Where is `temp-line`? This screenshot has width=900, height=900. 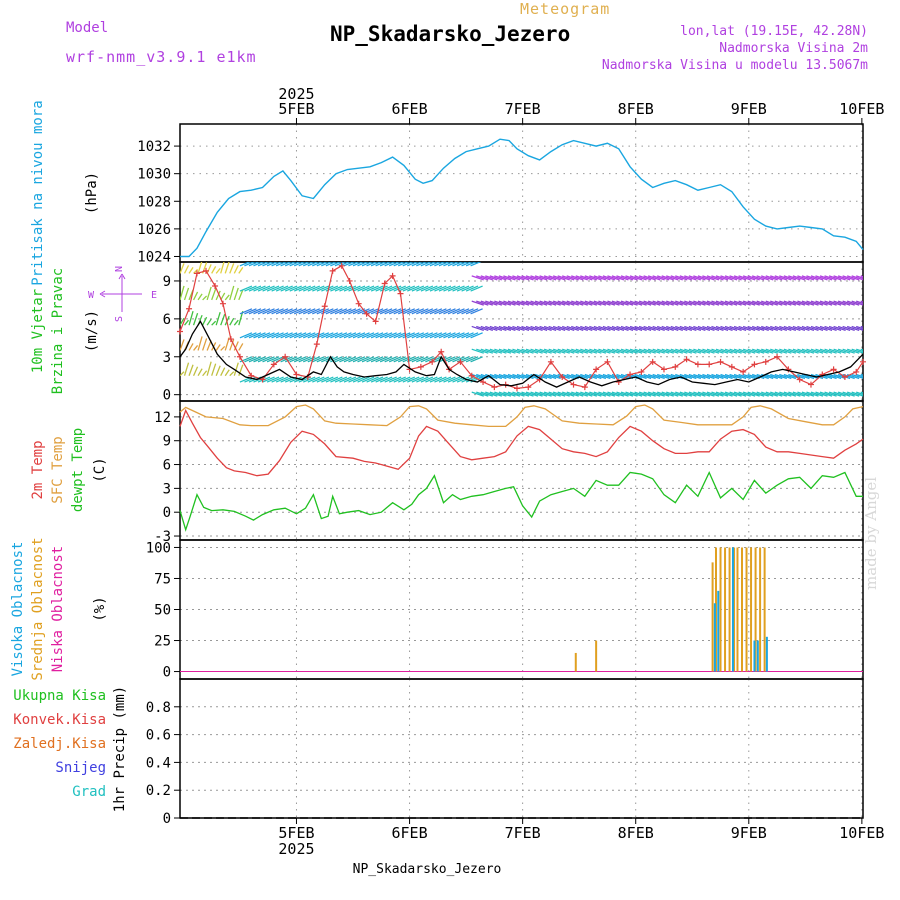 temp-line is located at coordinates (521, 416).